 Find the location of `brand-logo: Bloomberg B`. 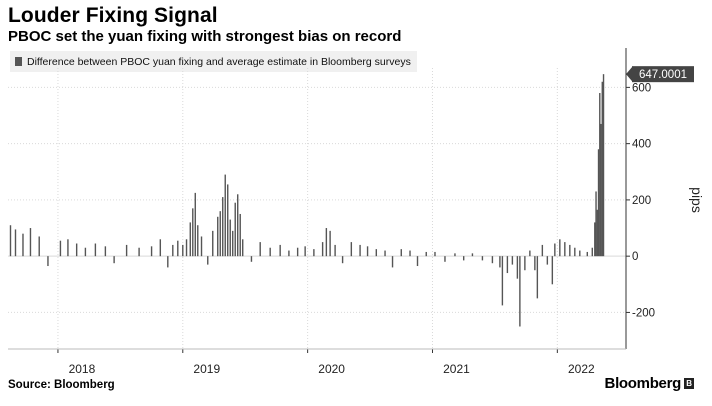

brand-logo: Bloomberg B is located at coordinates (649, 383).